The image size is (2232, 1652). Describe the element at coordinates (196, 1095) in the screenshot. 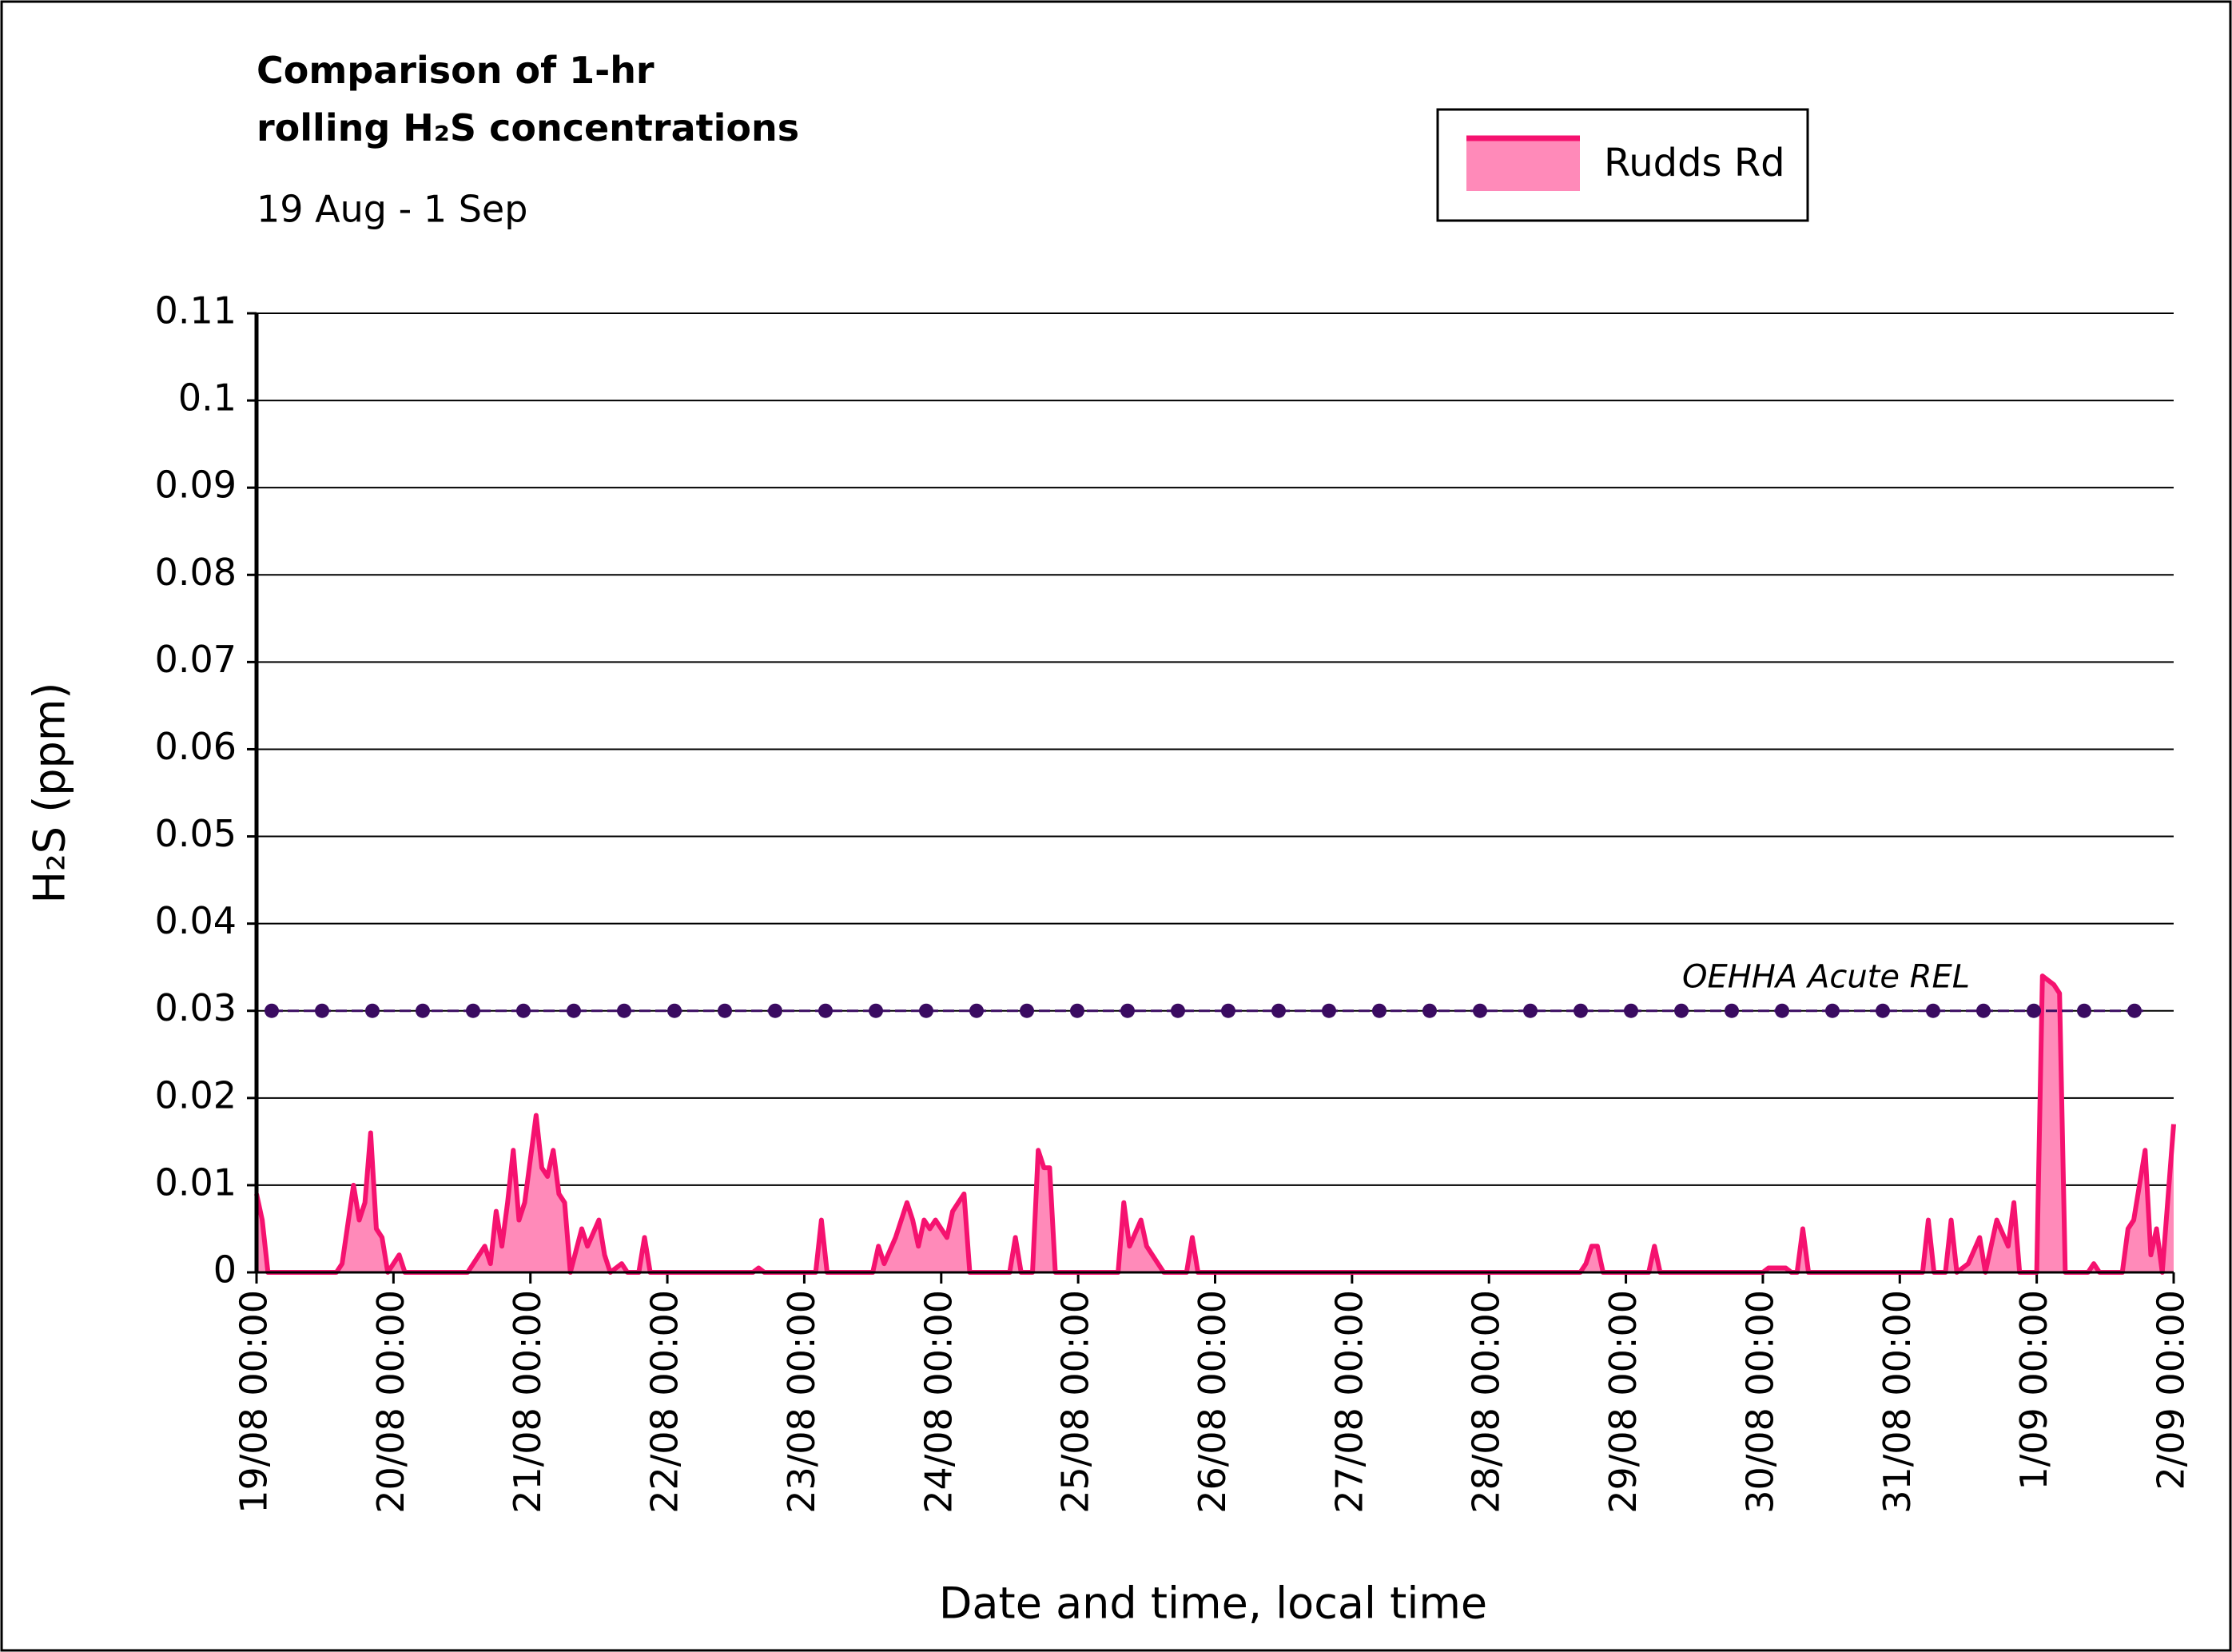

I see `y-tick-label: 0.02` at that location.